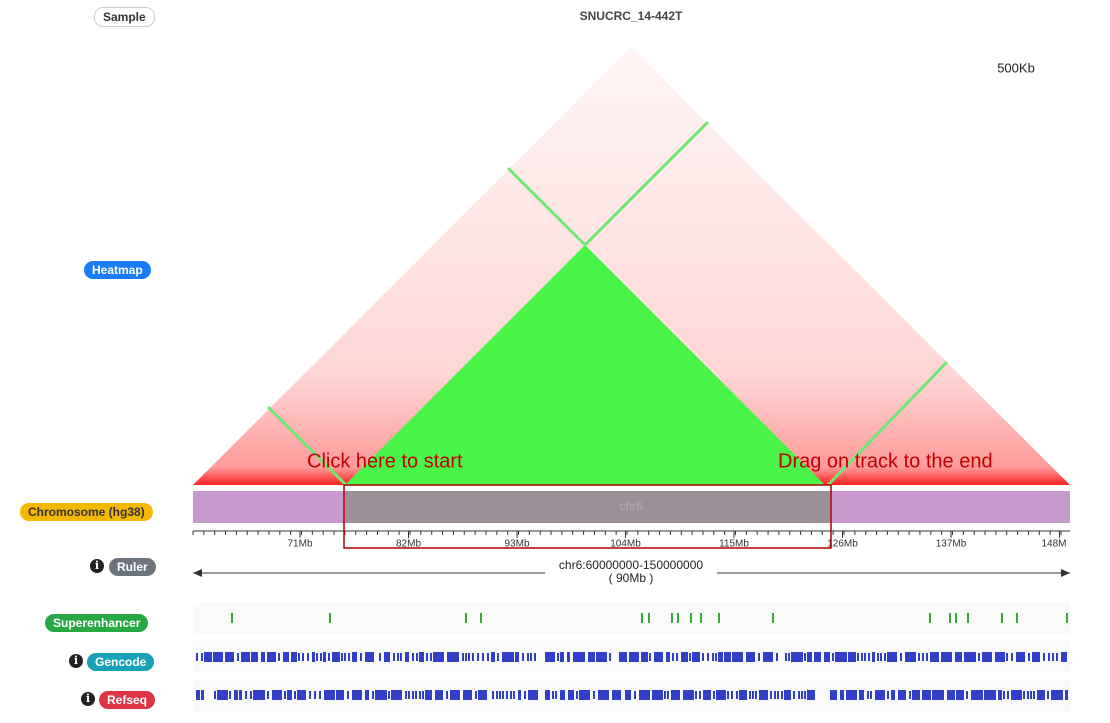 The image size is (1110, 723). I want to click on gencode-badge: Gencode, so click(121, 662).